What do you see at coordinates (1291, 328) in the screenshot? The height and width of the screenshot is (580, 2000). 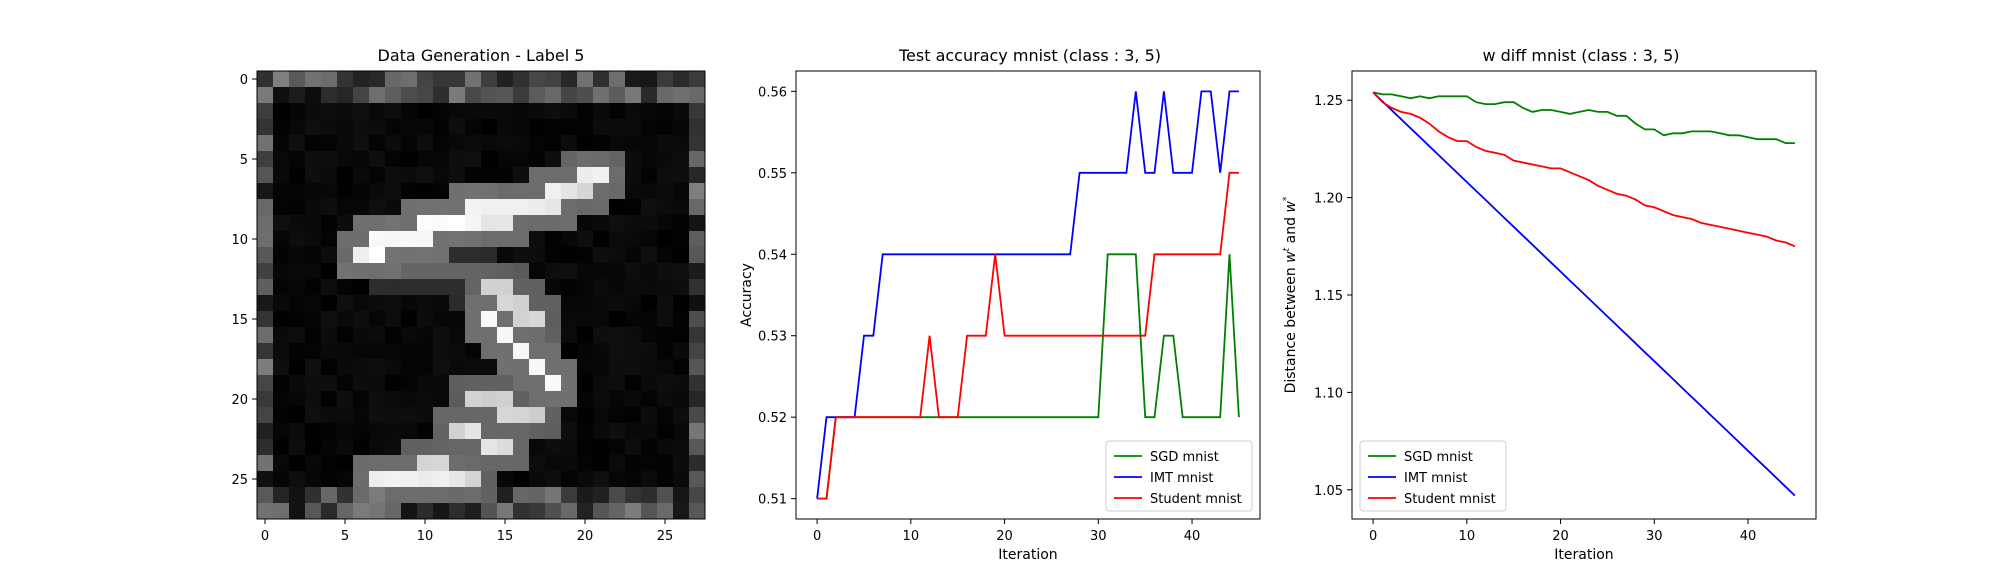 I see `wdiff-ylabel-prefix: Distance between` at bounding box center [1291, 328].